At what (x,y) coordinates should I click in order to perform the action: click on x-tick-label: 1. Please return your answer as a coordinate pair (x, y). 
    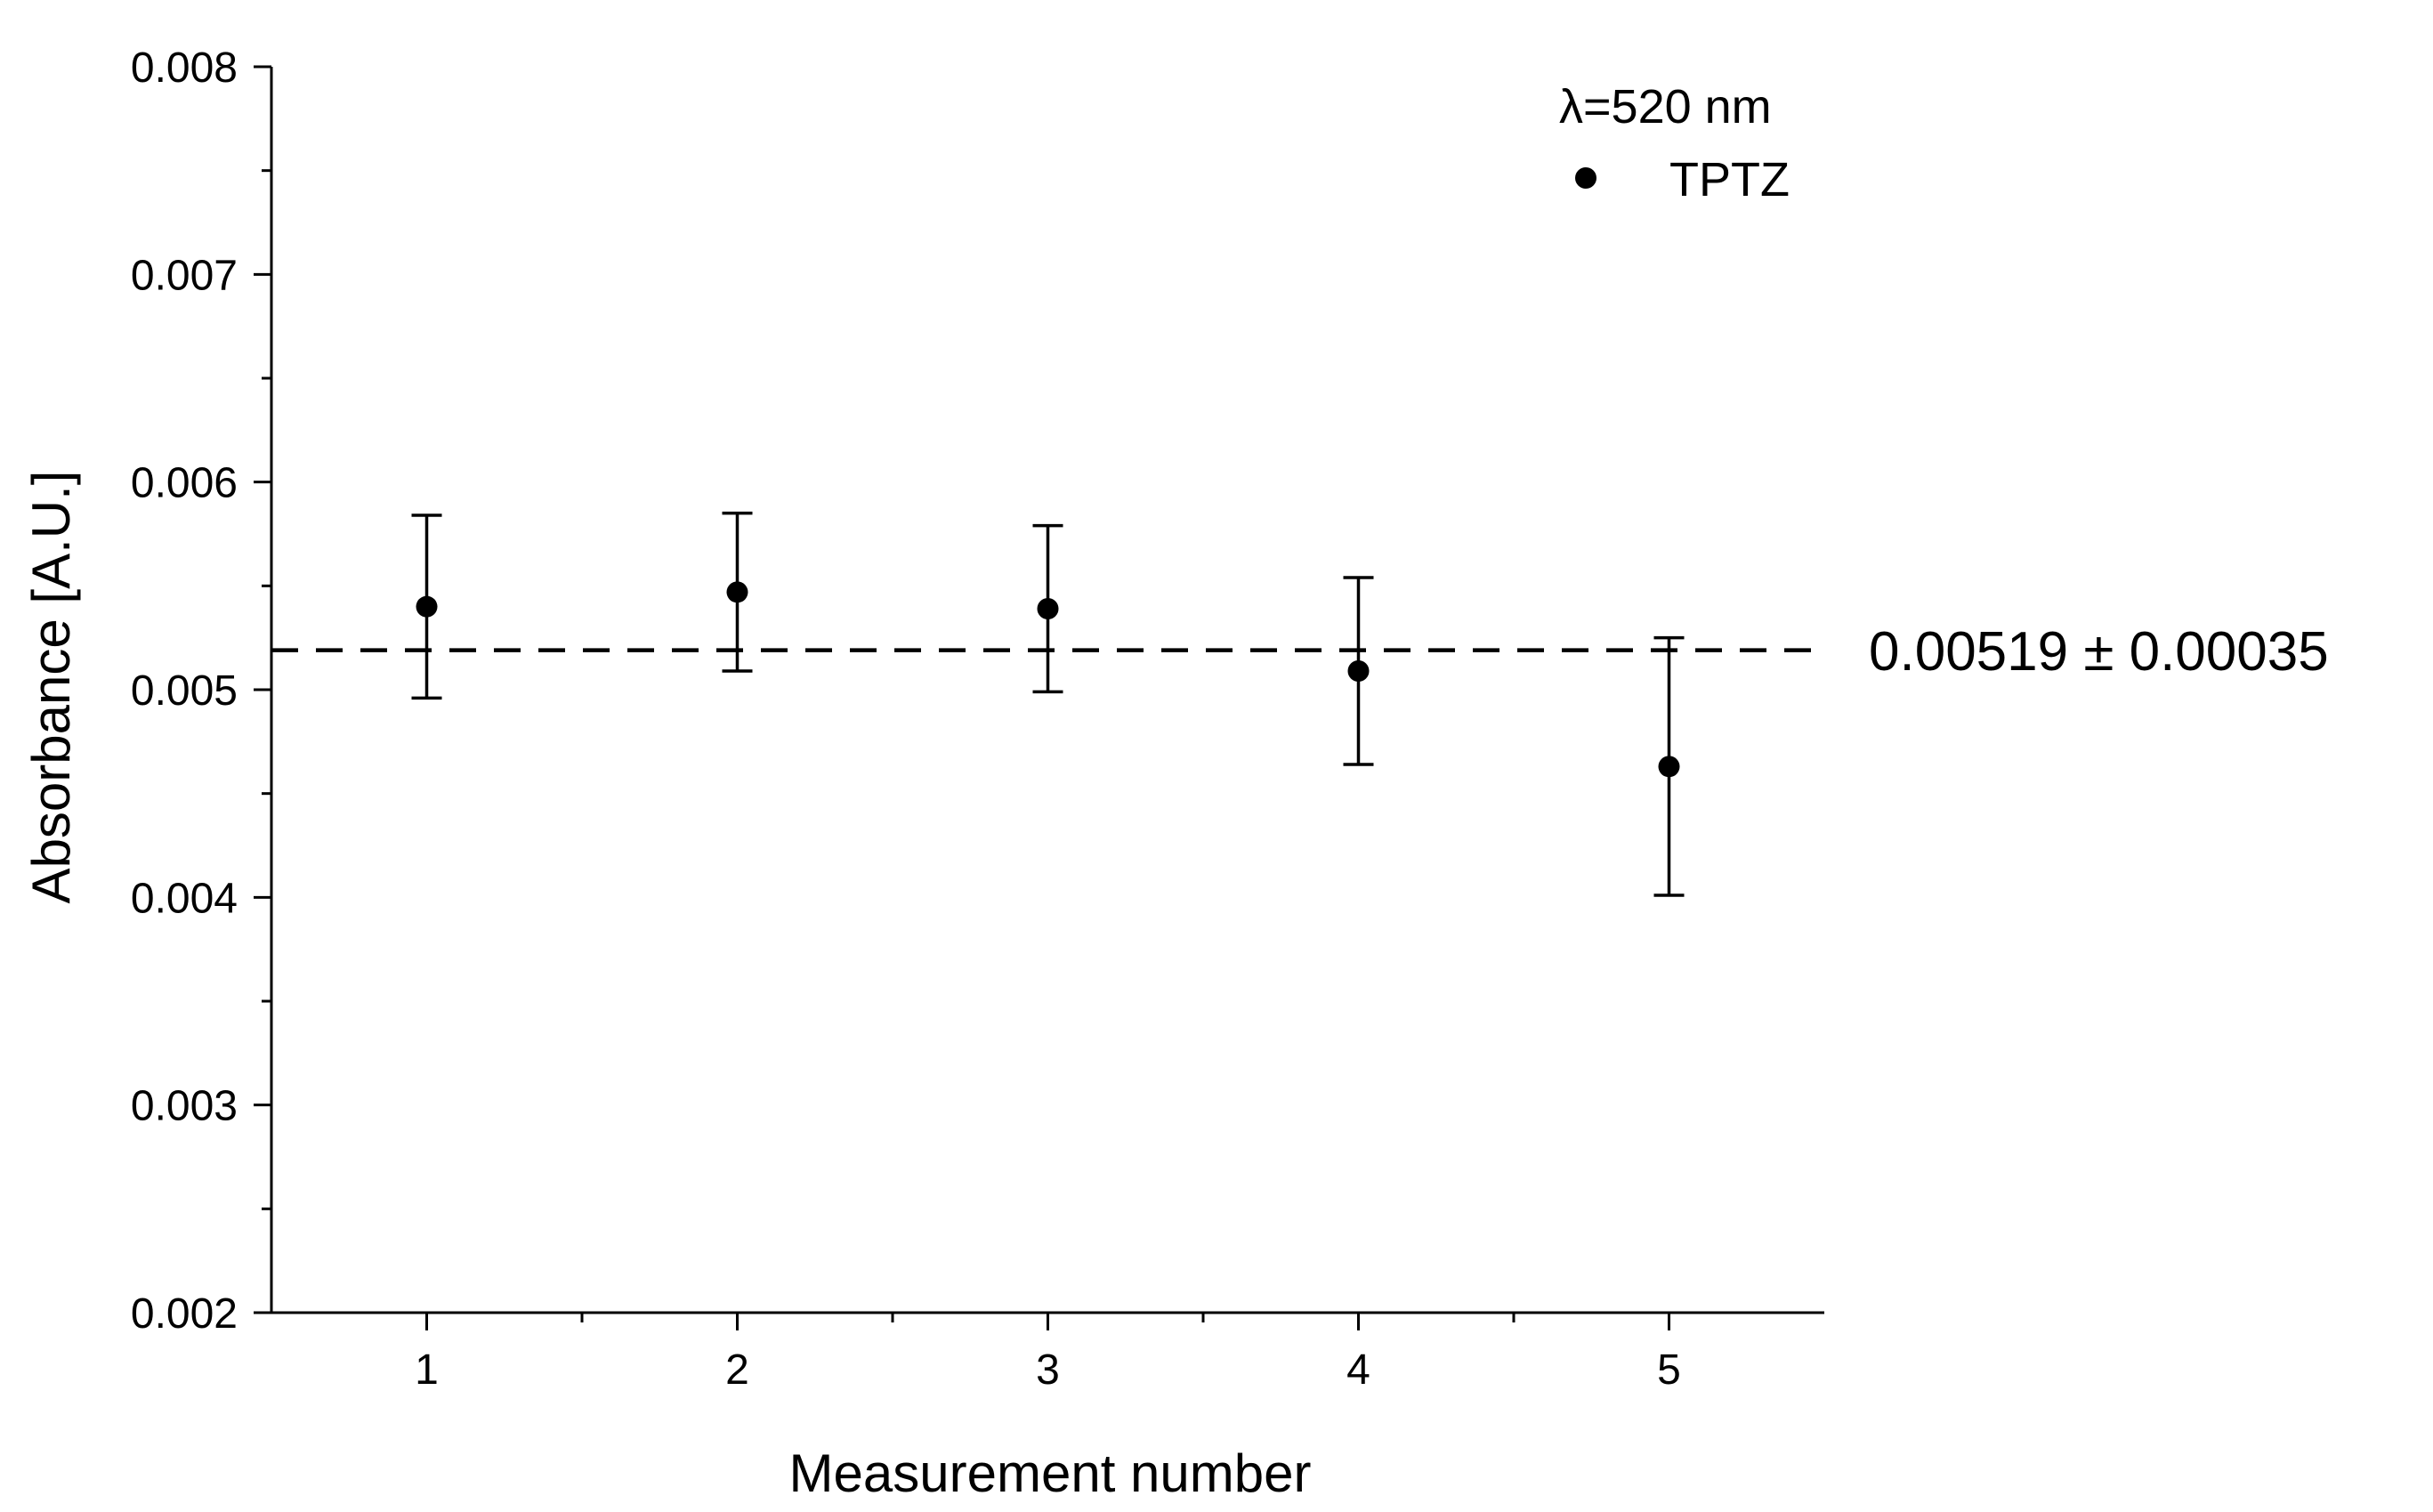
    Looking at the image, I should click on (427, 1370).